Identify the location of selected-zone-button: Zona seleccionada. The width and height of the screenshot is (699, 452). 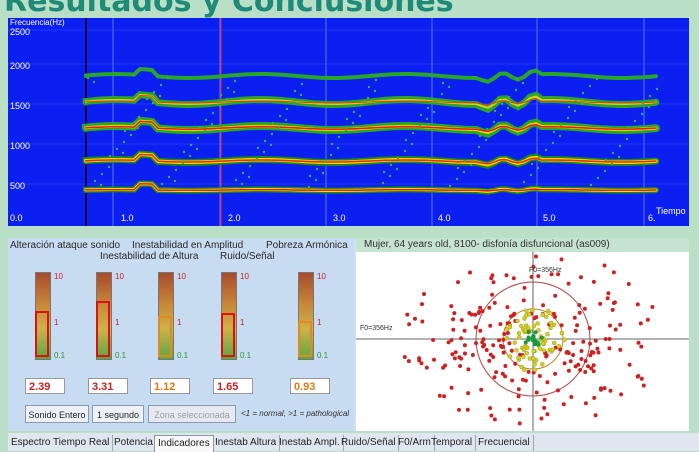
(192, 414).